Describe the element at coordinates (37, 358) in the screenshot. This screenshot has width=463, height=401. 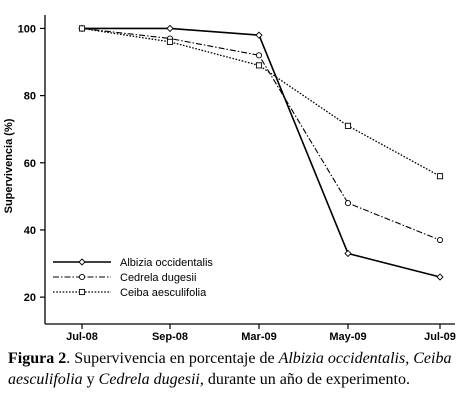
I see `figure-label: Figura 2` at that location.